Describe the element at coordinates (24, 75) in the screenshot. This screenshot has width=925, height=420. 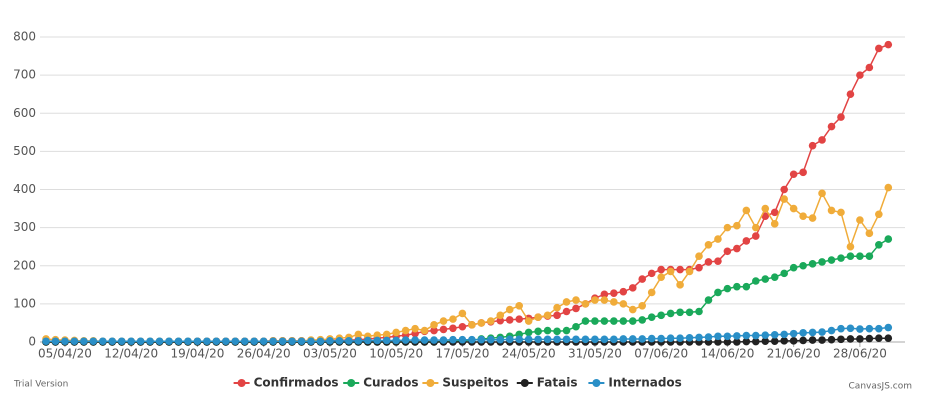
I see `y-tick-label: 700` at that location.